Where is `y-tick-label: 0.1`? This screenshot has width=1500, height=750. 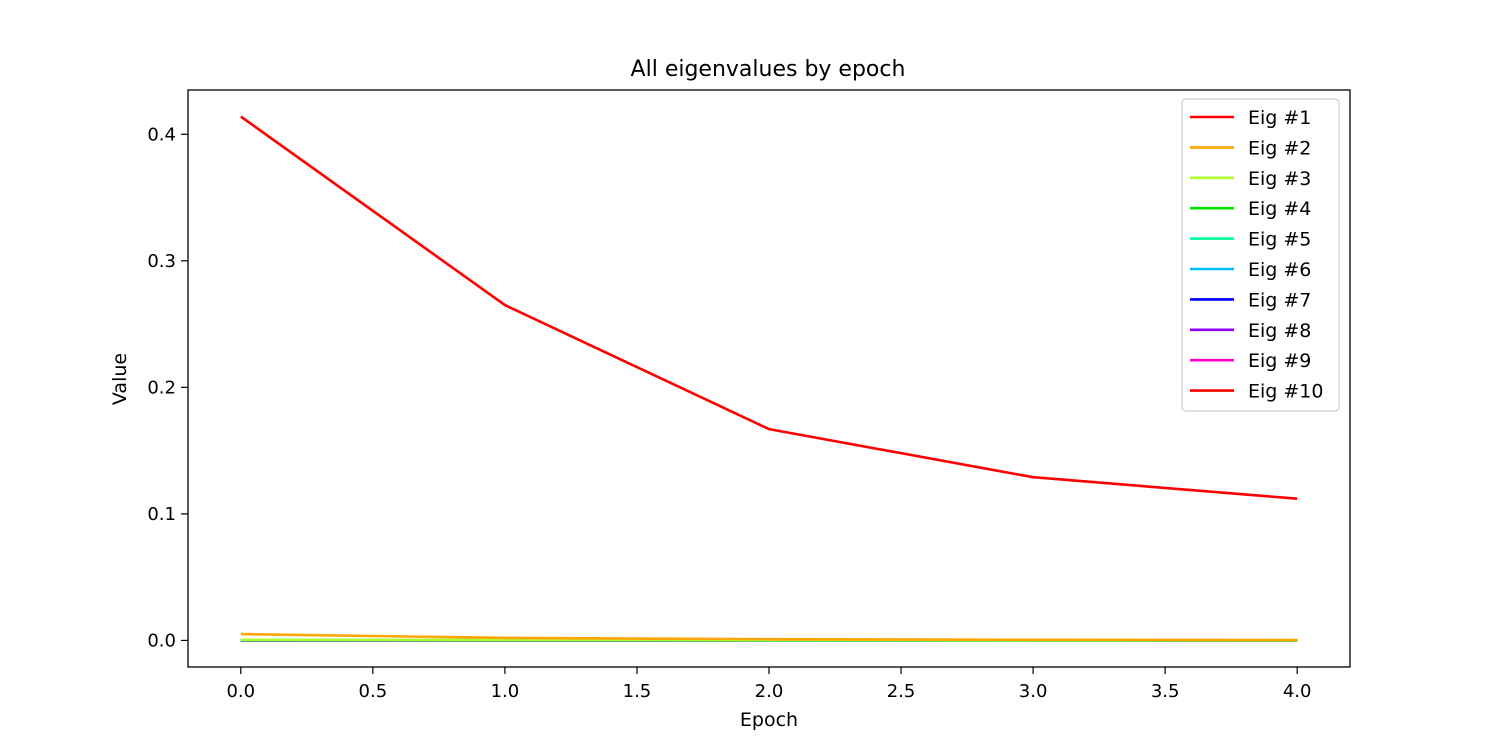
y-tick-label: 0.1 is located at coordinates (161, 514).